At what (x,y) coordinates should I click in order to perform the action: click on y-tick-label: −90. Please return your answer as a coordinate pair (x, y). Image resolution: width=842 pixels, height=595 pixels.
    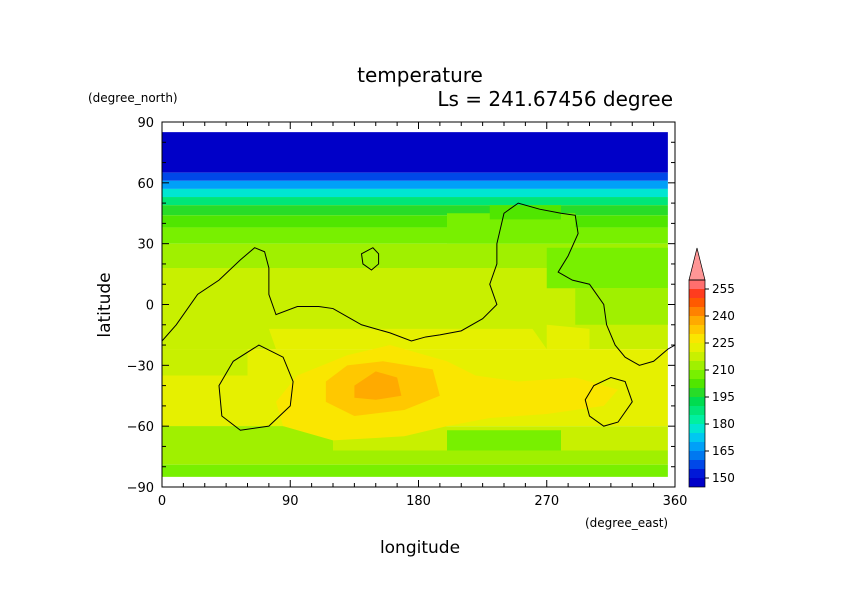
    Looking at the image, I should click on (140, 488).